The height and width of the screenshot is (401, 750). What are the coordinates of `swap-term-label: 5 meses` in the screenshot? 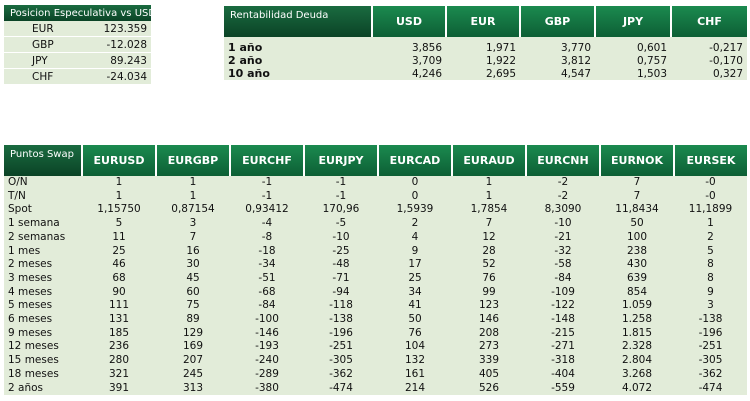 It's located at (43, 306).